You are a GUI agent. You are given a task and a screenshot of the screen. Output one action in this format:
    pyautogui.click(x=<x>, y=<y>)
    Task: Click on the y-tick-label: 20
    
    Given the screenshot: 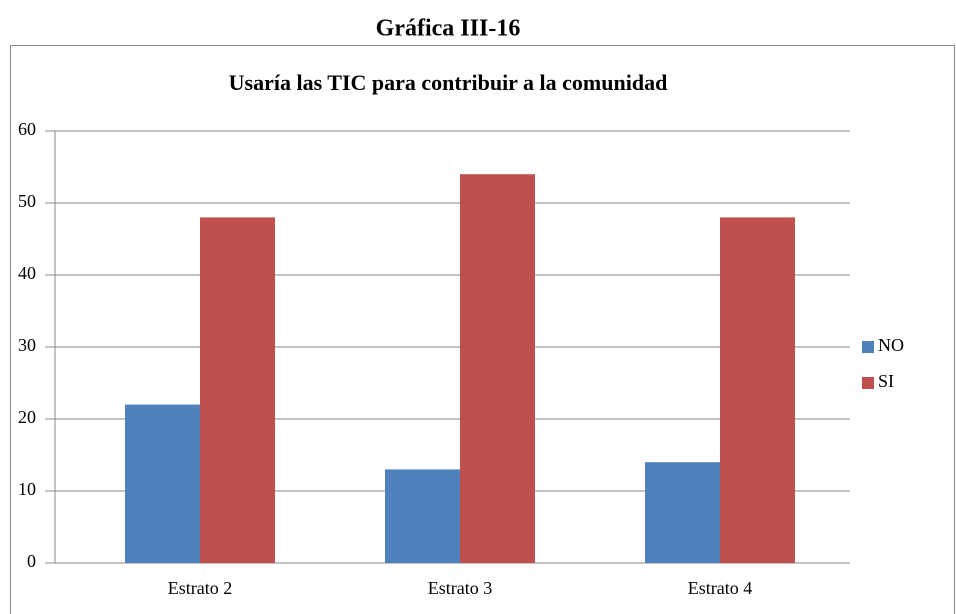 What is the action you would take?
    pyautogui.click(x=27, y=417)
    